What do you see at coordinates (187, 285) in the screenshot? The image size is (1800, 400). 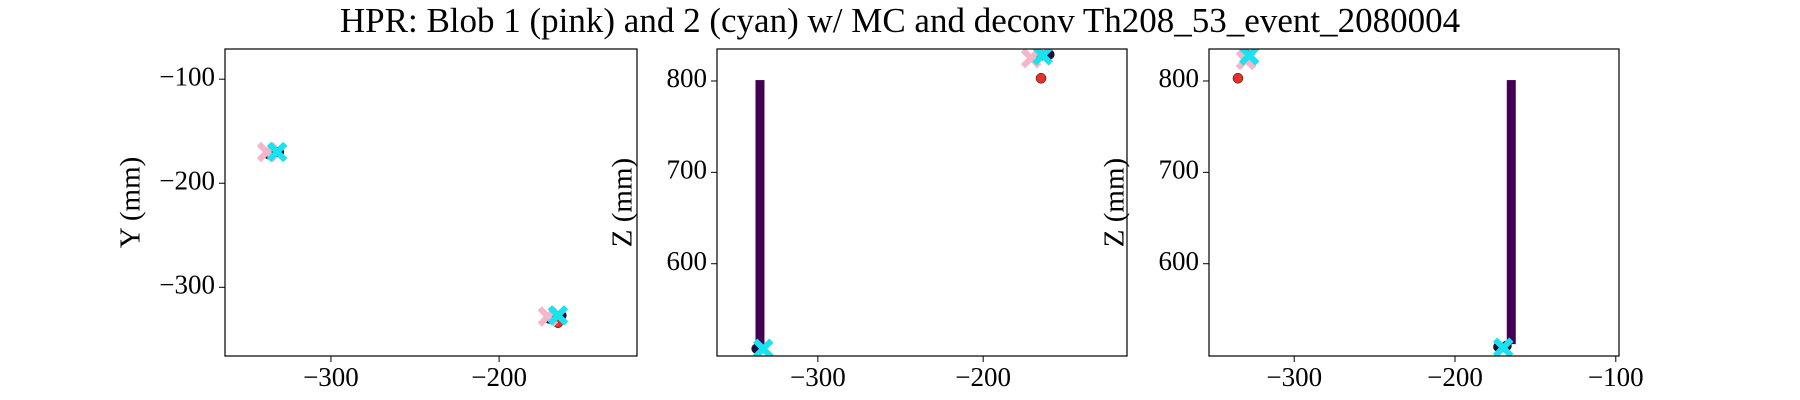 I see `y-tick-label: −300` at bounding box center [187, 285].